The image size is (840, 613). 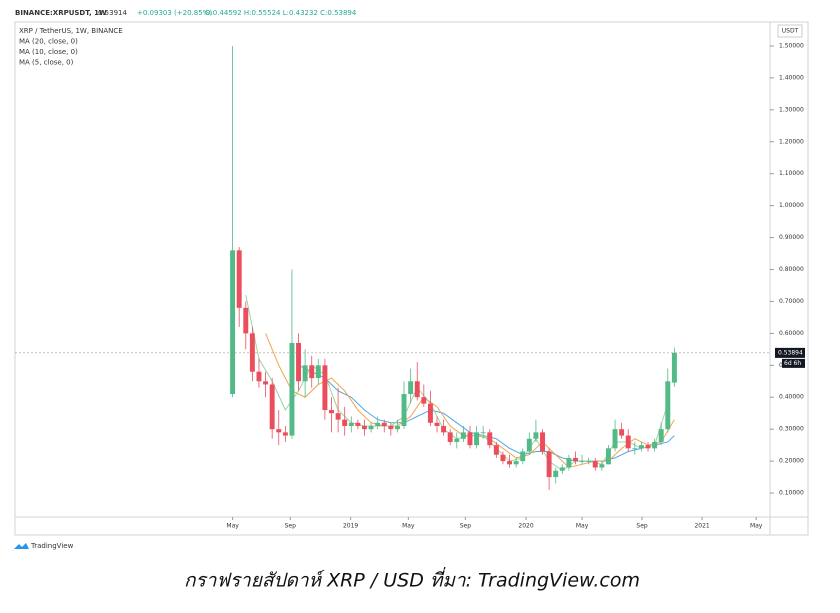 What do you see at coordinates (791, 141) in the screenshot?
I see `y-tick-label: 1.20000` at bounding box center [791, 141].